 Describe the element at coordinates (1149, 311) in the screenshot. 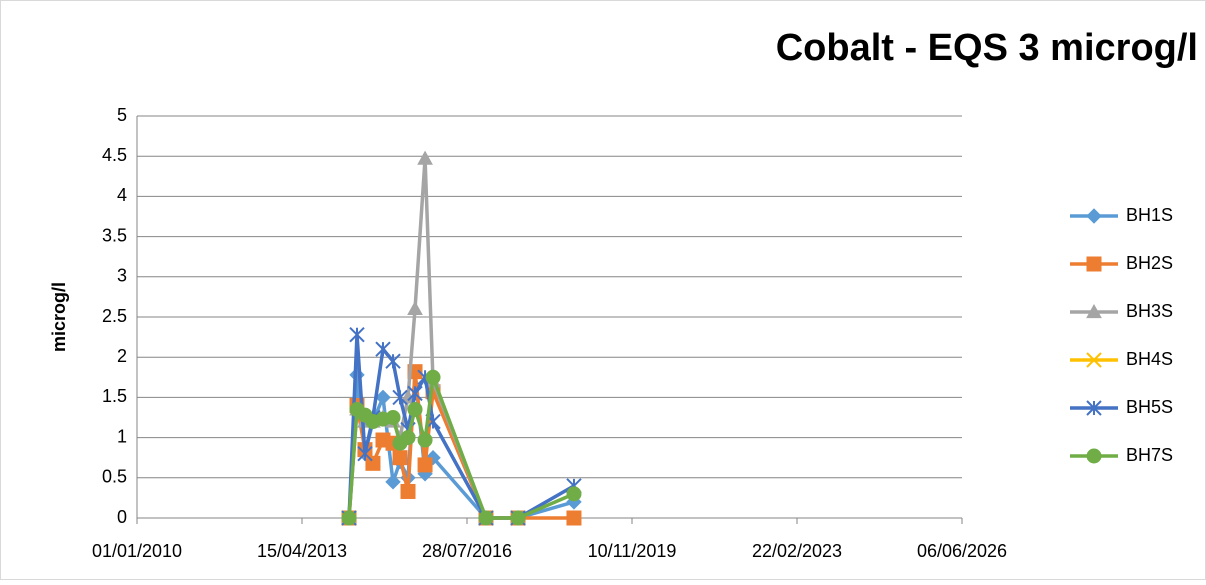

I see `legend-label: BH3S` at that location.